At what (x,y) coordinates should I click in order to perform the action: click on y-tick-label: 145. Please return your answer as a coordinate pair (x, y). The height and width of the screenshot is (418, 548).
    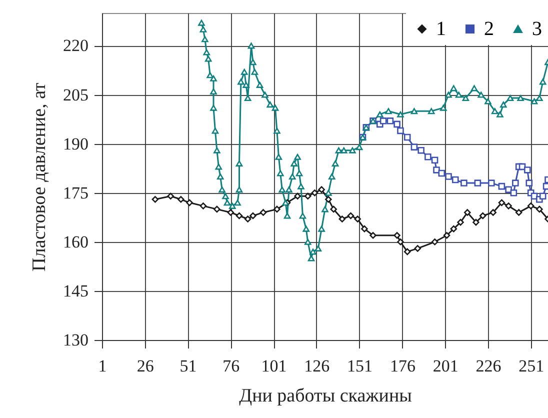
    Looking at the image, I should click on (75, 290).